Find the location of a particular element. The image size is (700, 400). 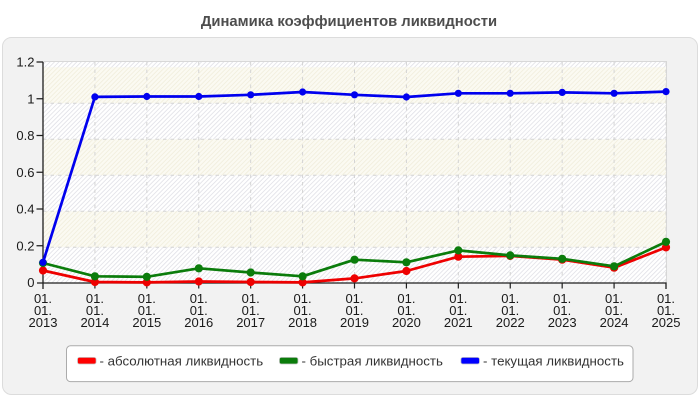

svg-text: 0.6 is located at coordinates (25, 172).